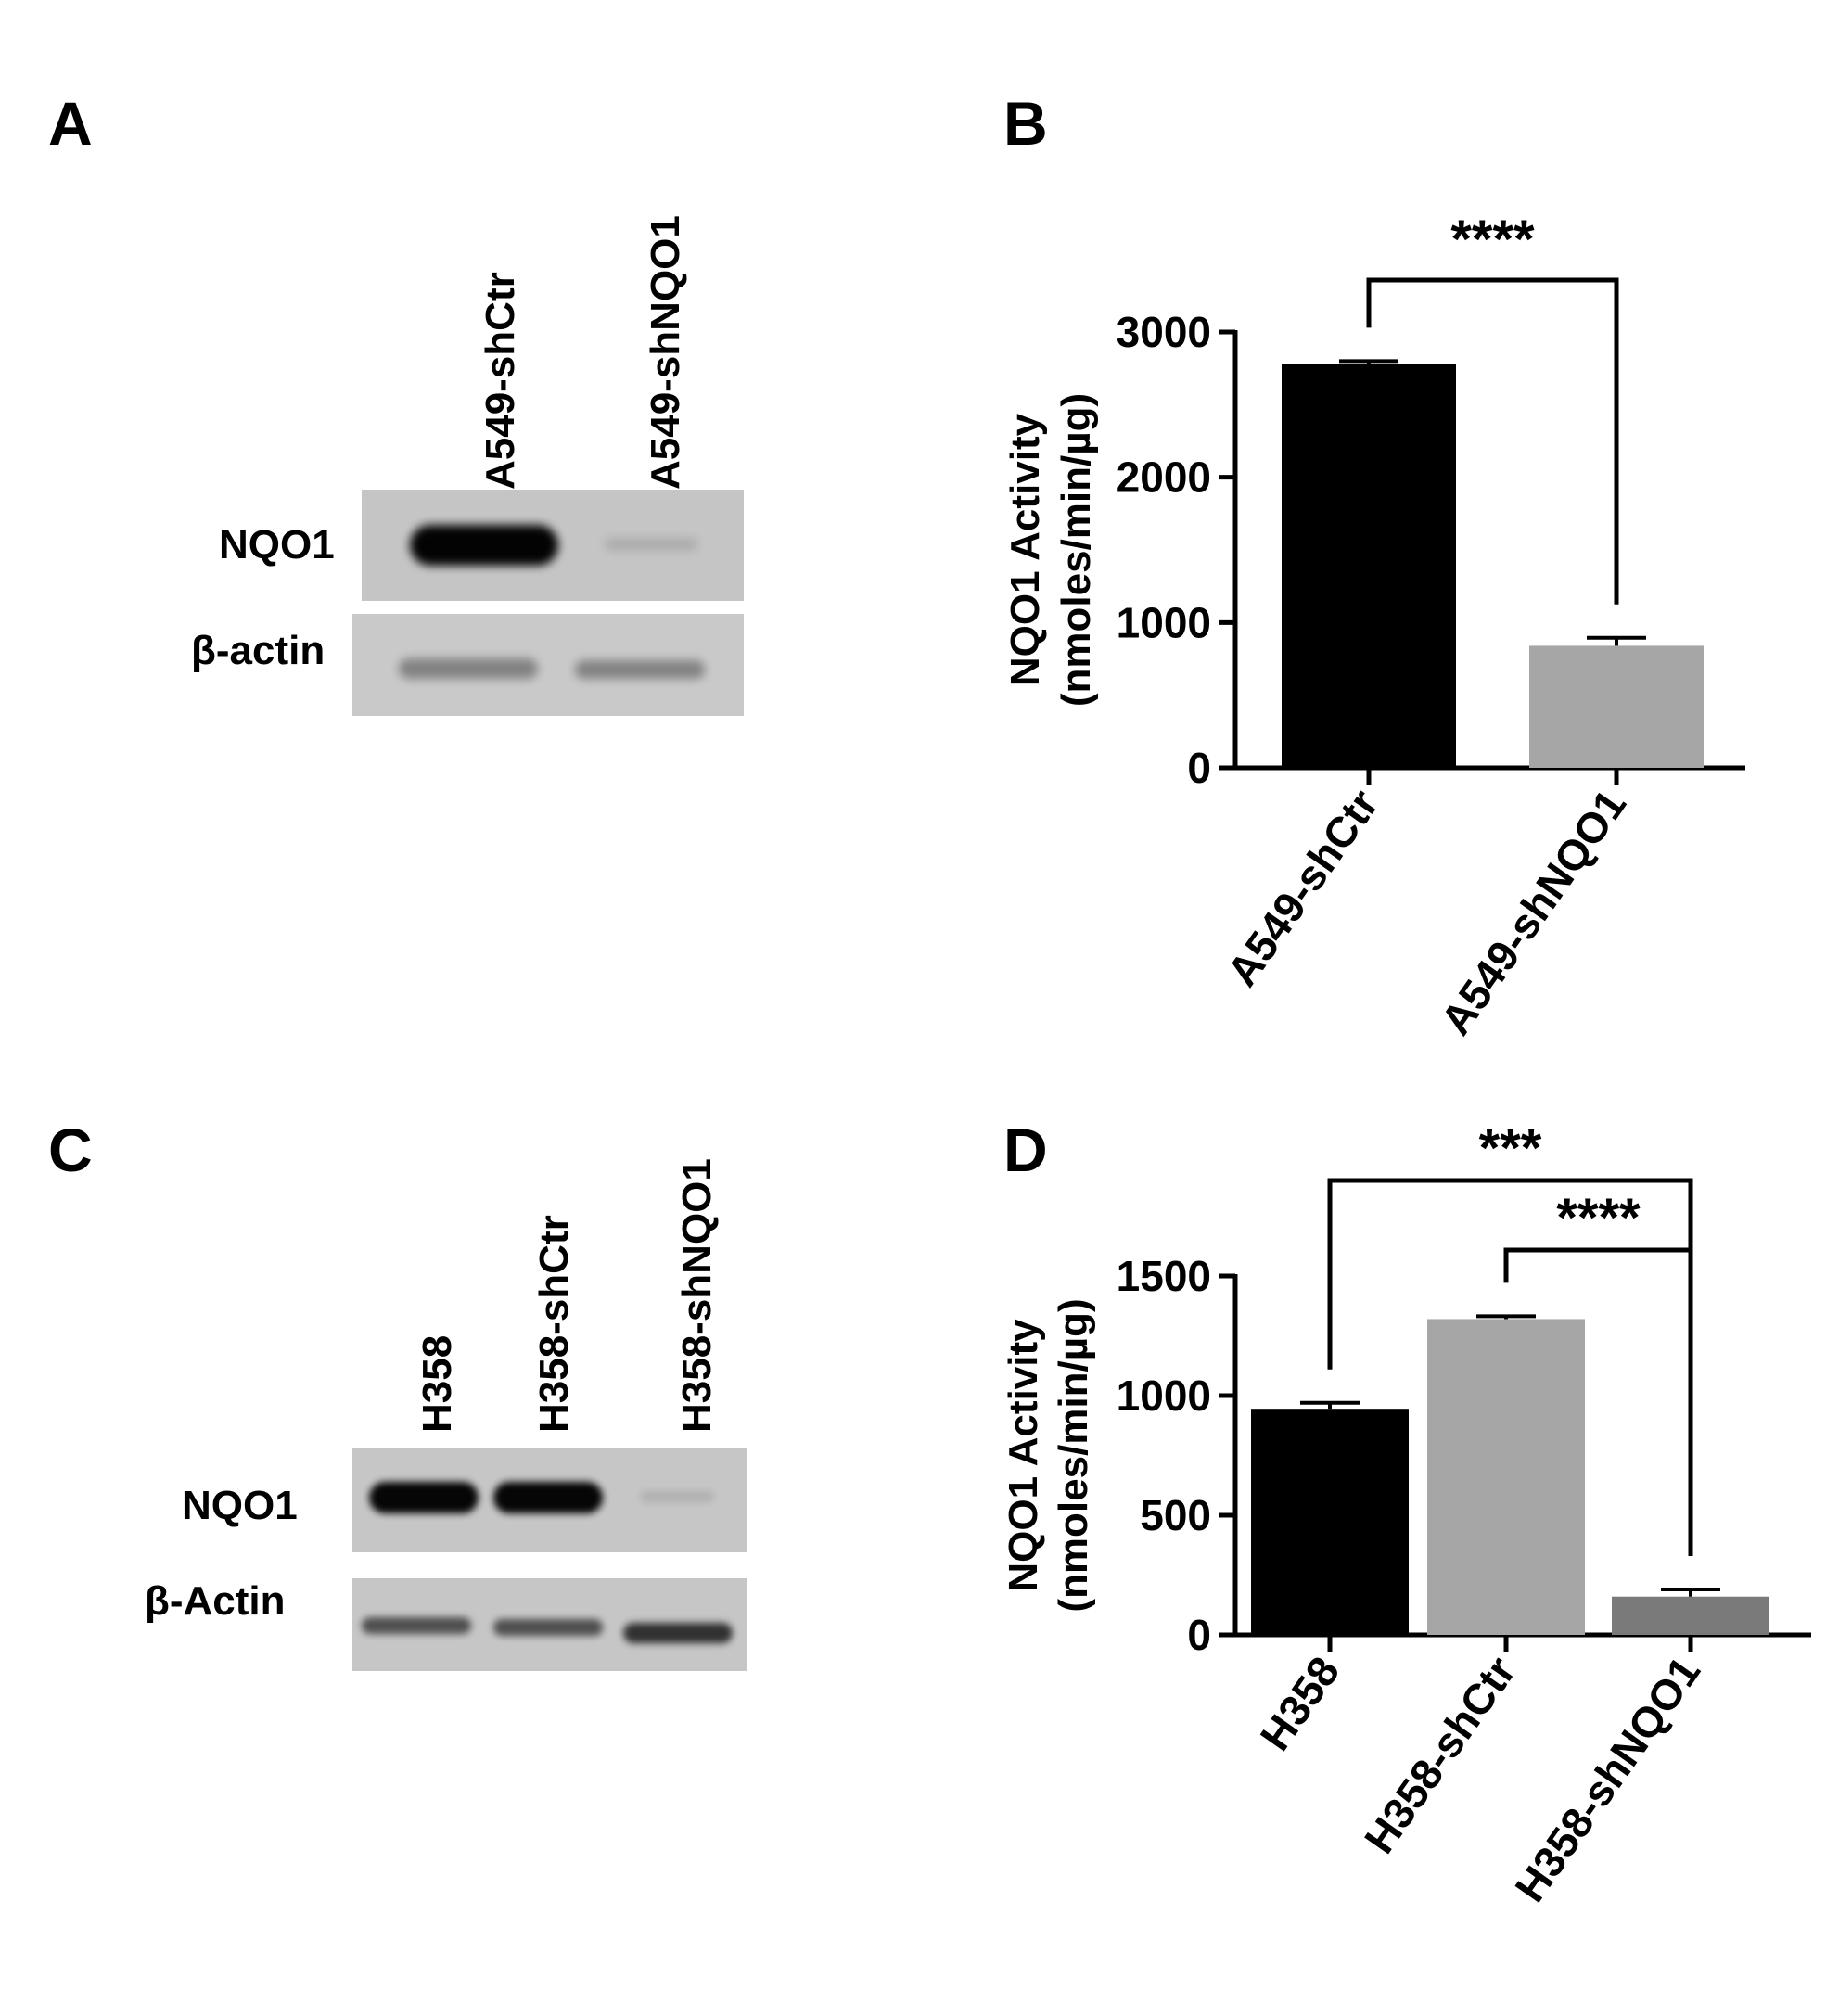  Describe the element at coordinates (554, 1324) in the screenshot. I see `blot-c-lane-label: H358-shCtr` at that location.